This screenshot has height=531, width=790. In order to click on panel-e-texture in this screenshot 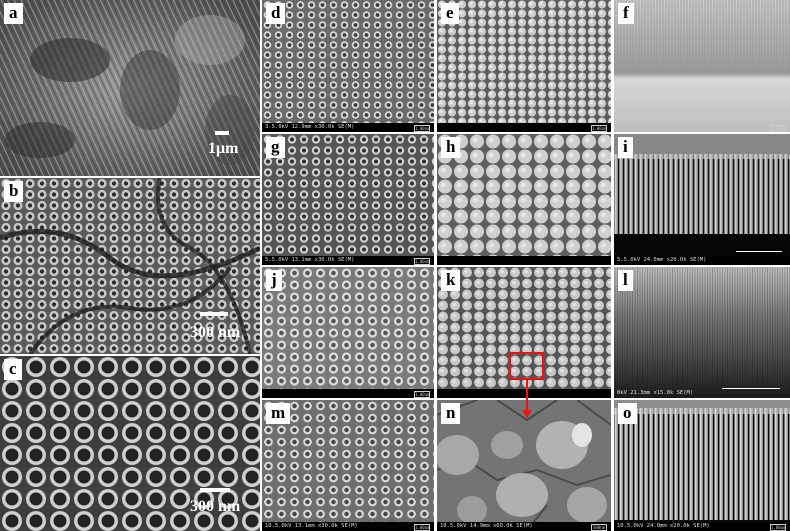, I will do `click(524, 66)`.